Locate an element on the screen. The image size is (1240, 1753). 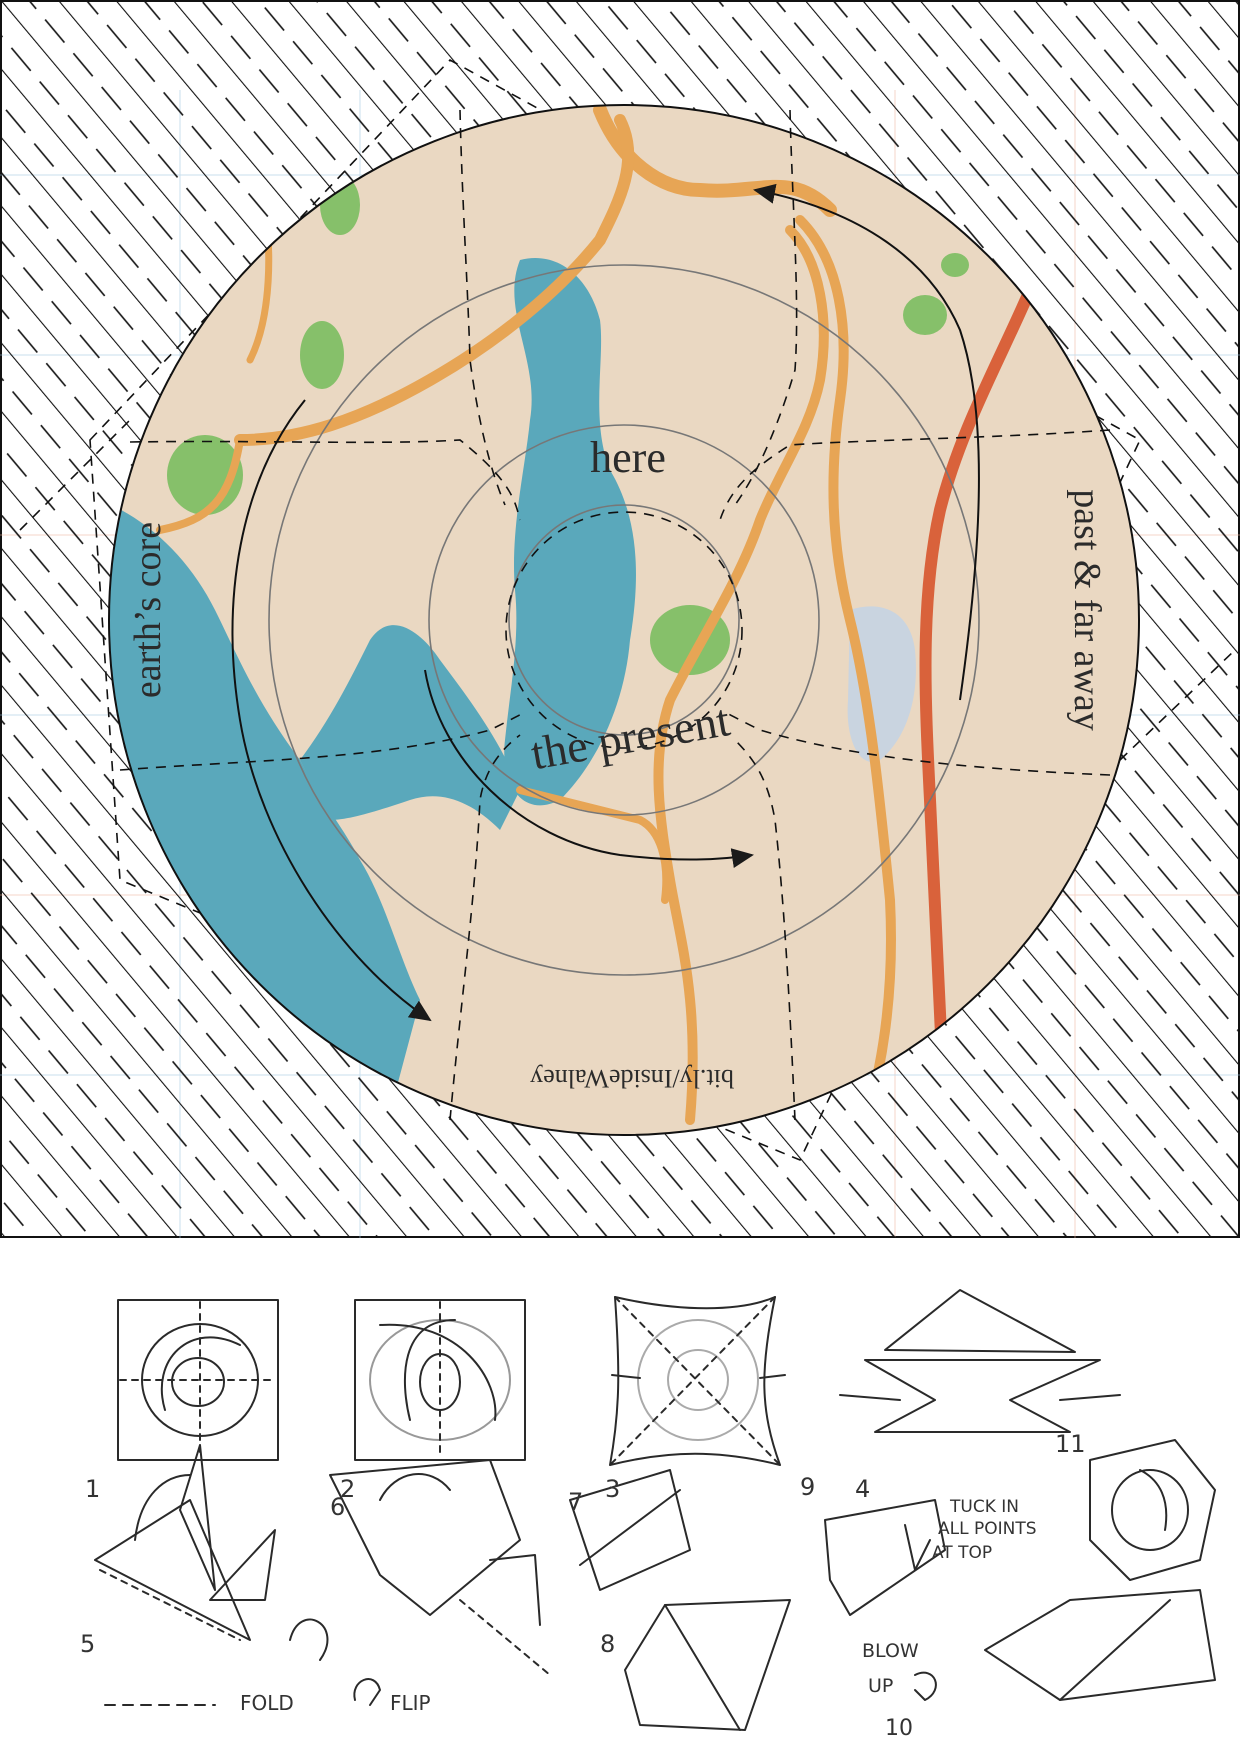
map-lake-channel is located at coordinates (410, 727).